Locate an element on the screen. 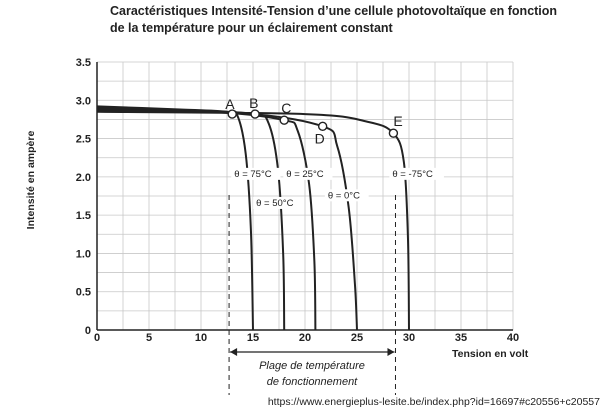 This screenshot has height=414, width=606. max-power-point-d is located at coordinates (322, 126).